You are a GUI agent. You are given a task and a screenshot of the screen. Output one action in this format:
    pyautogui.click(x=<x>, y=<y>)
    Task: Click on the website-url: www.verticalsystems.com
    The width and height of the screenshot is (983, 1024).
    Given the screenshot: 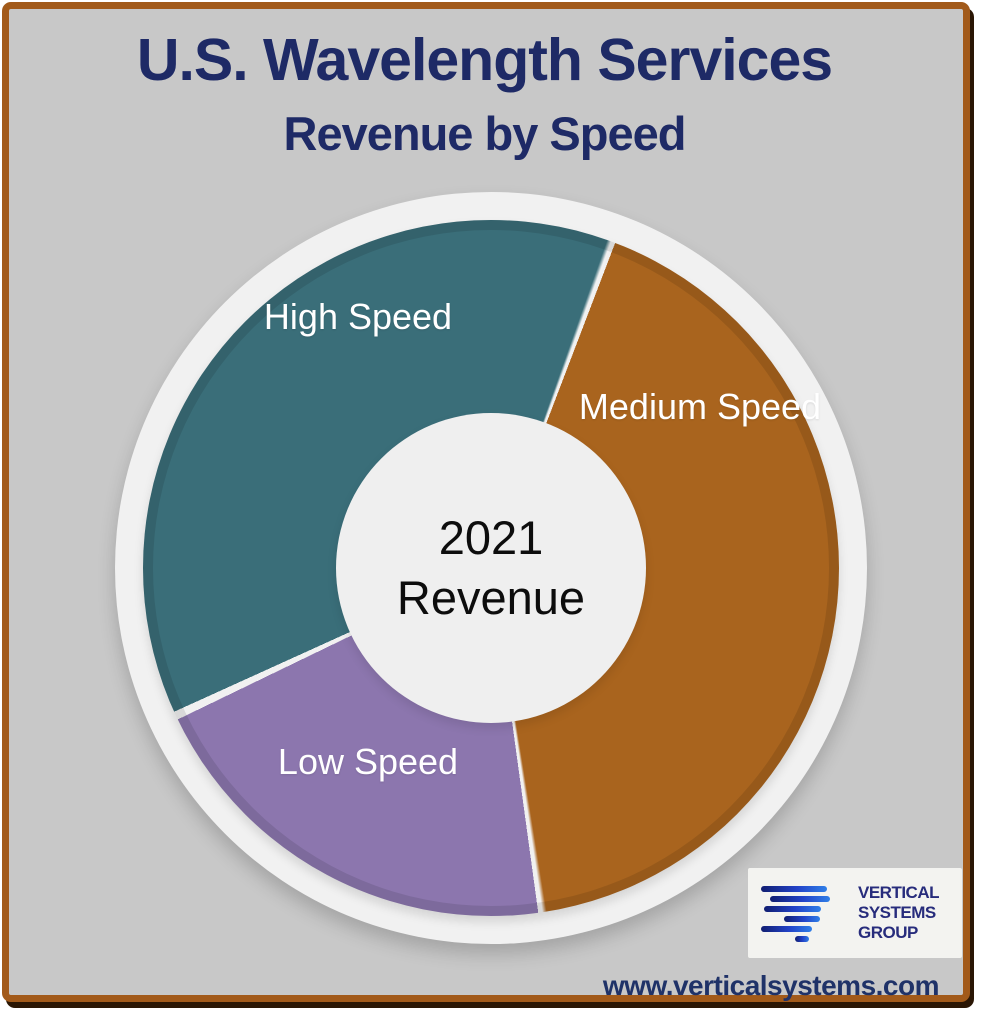 What is the action you would take?
    pyautogui.click(x=771, y=985)
    